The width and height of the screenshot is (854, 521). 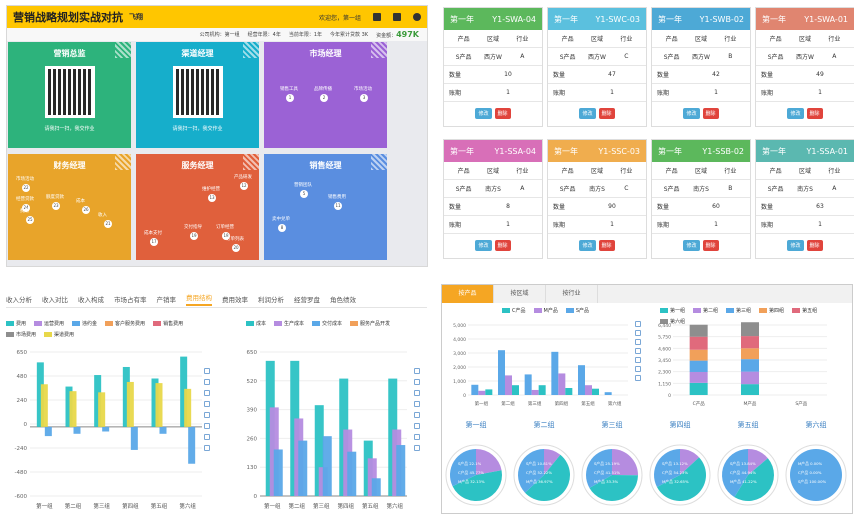 I want to click on role-tile: 营销总监 请我扫一扫，我交作业, so click(x=69, y=95).